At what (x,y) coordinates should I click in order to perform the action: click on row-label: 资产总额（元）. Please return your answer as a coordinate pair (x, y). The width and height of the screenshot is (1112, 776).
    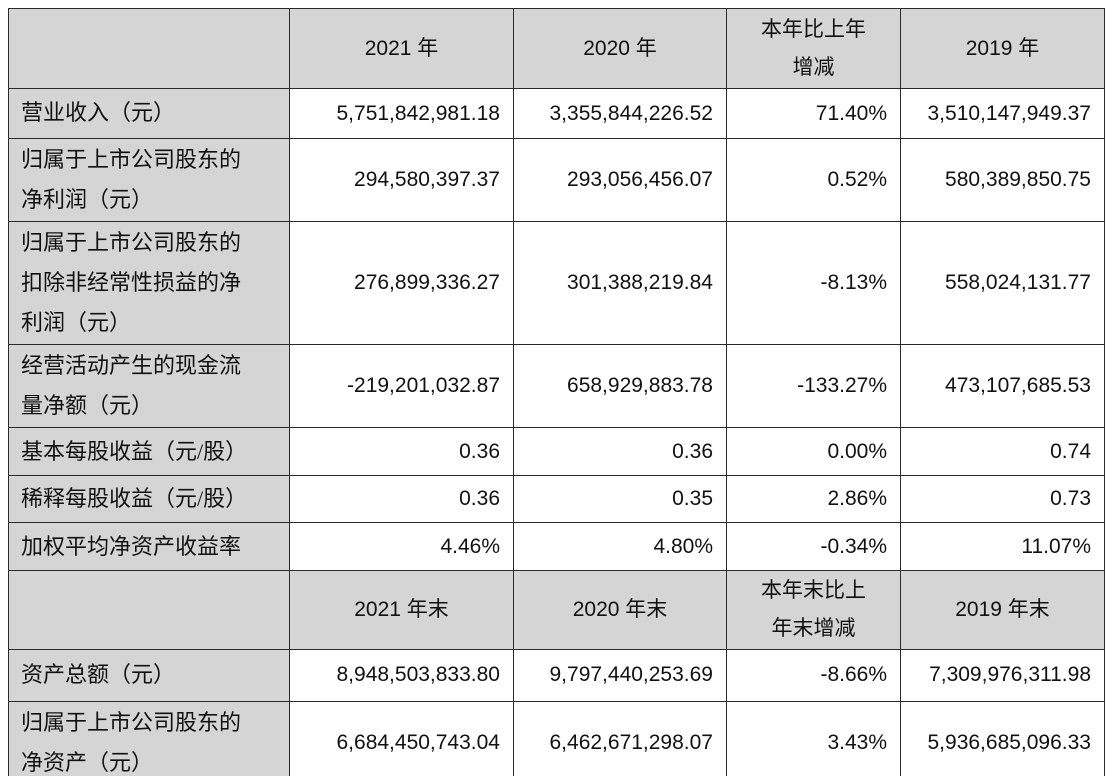
    Looking at the image, I should click on (149, 675).